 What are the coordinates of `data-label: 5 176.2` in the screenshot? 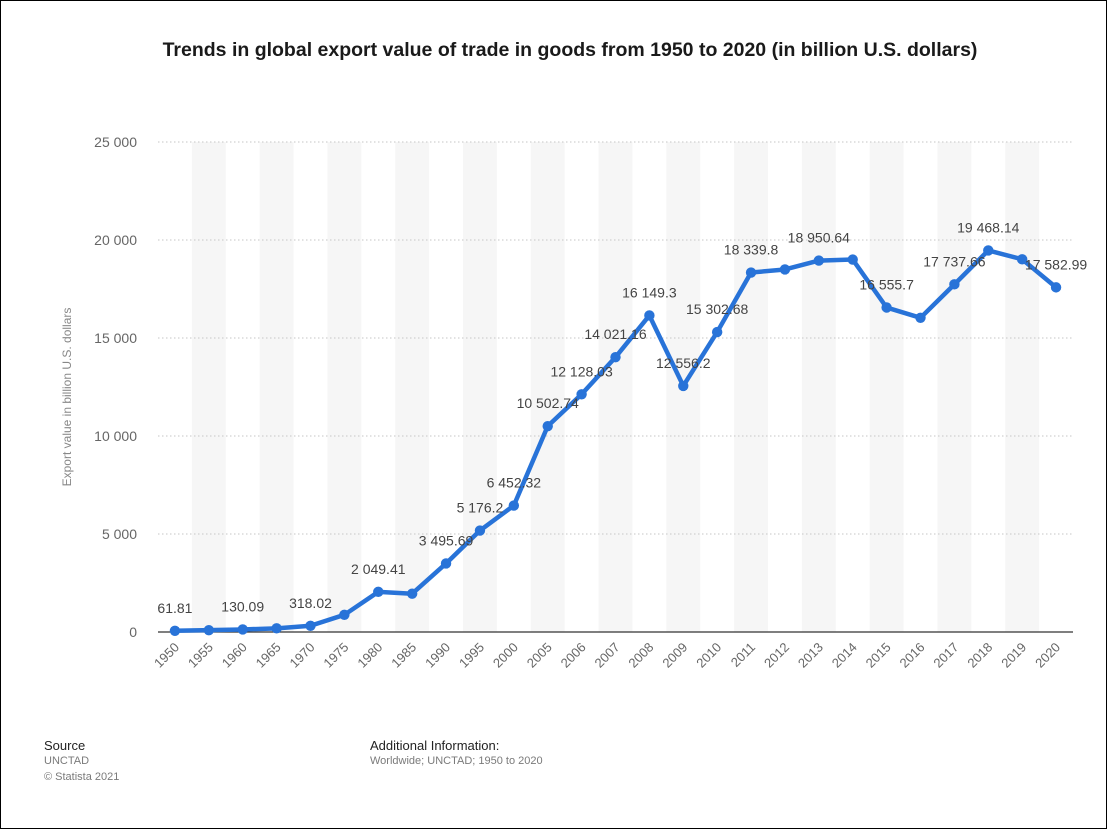 It's located at (480, 508).